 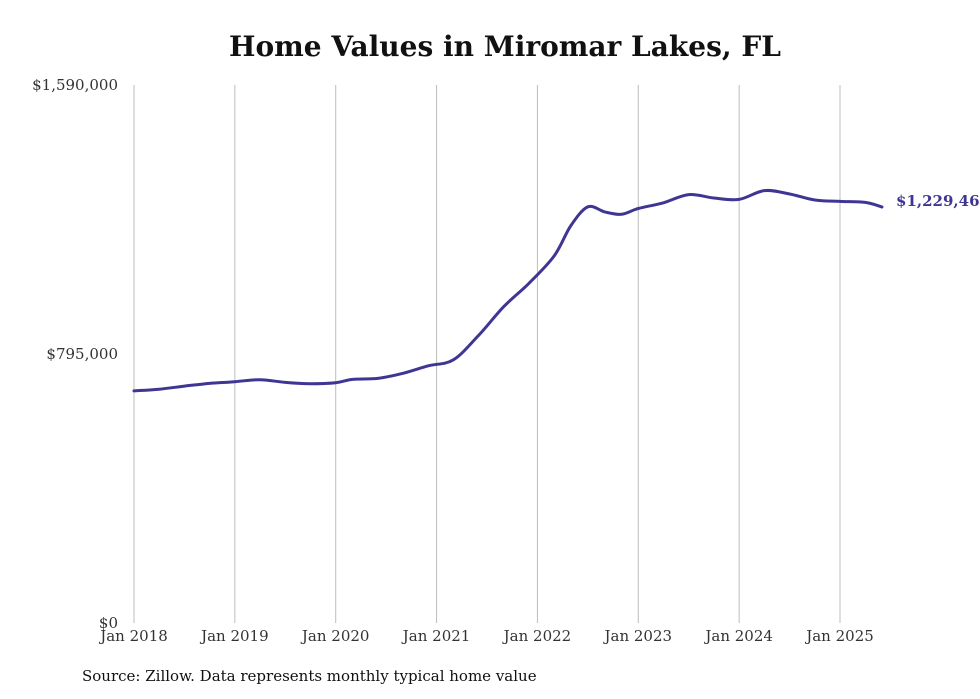 I want to click on y-tick-label: $795,000, so click(x=82, y=354).